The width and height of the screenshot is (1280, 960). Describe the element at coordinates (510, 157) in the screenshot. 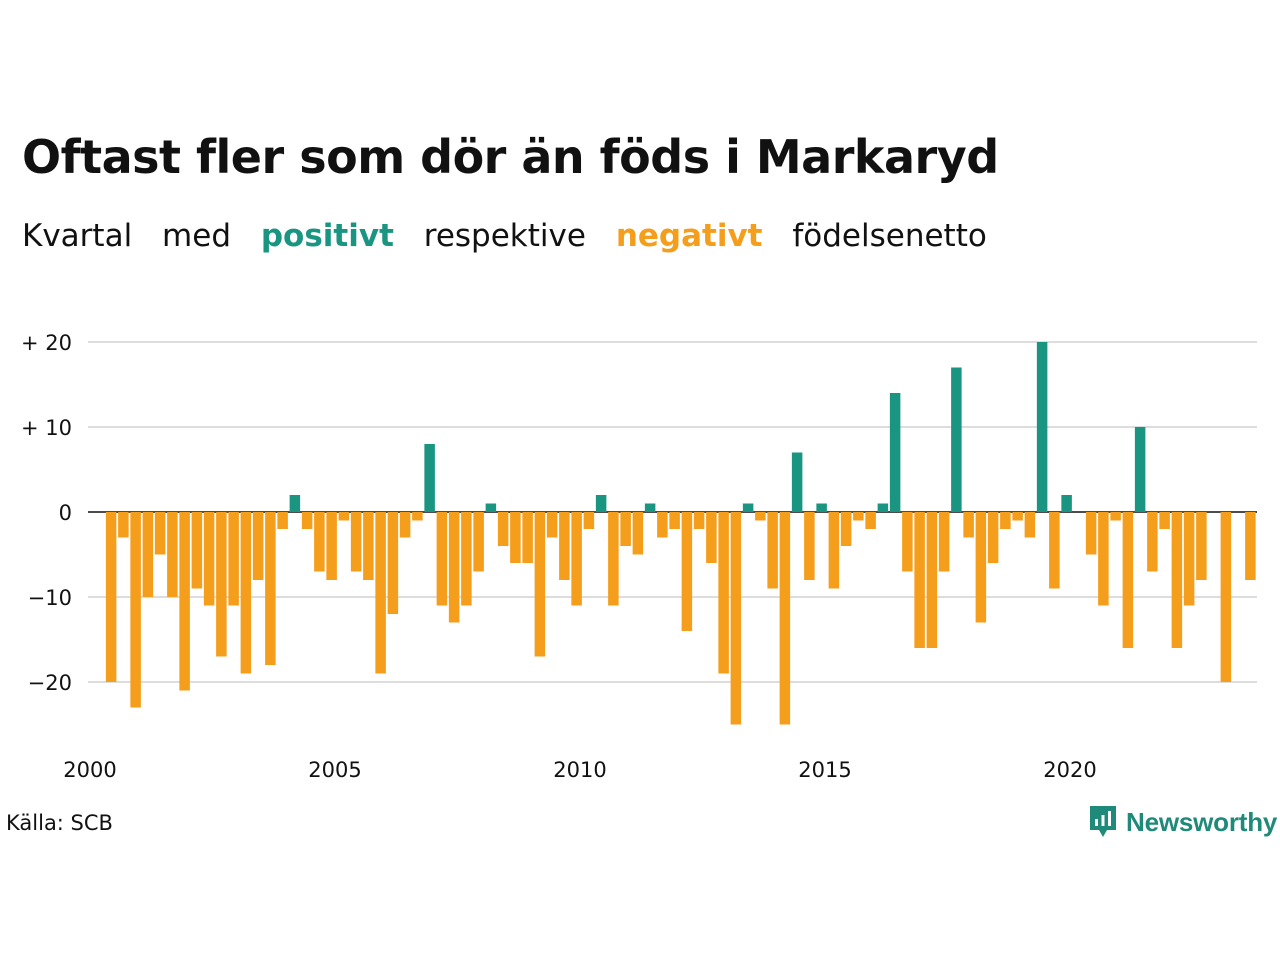

I see `chart-title: Oftast fler som dör än föds i Markaryd` at that location.